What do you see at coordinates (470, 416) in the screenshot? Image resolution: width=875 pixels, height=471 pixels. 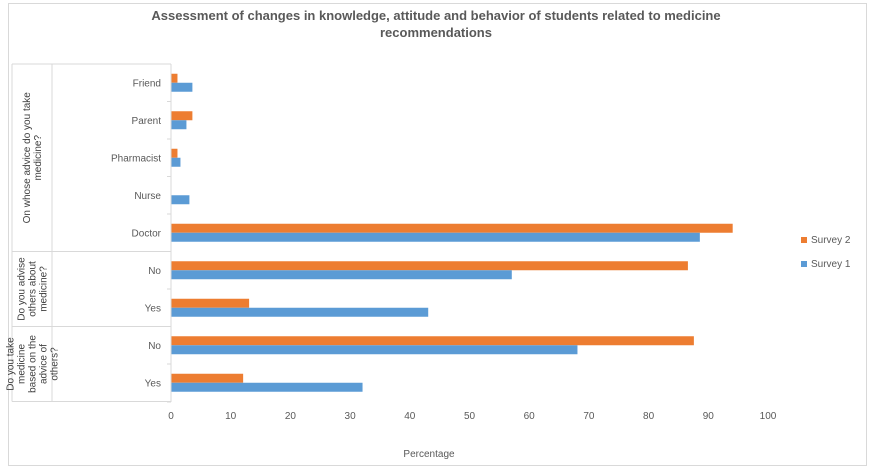 I see `x-tick-label: 50` at bounding box center [470, 416].